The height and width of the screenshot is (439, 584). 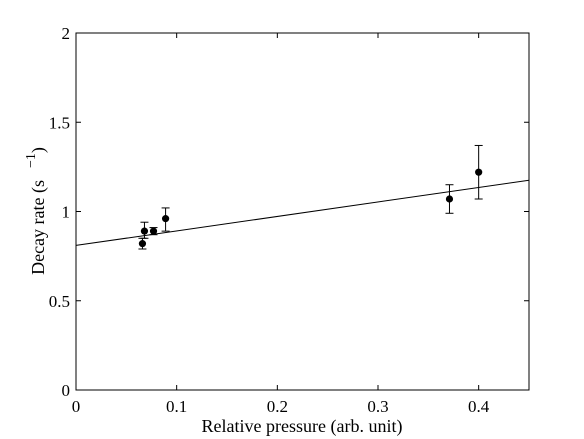 I want to click on y-axis-label-main: Decay rate (s, so click(x=38, y=227).